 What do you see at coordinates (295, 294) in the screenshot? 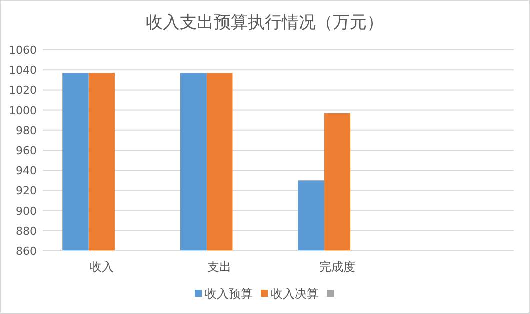
I see `legend-label: 收入决算` at bounding box center [295, 294].